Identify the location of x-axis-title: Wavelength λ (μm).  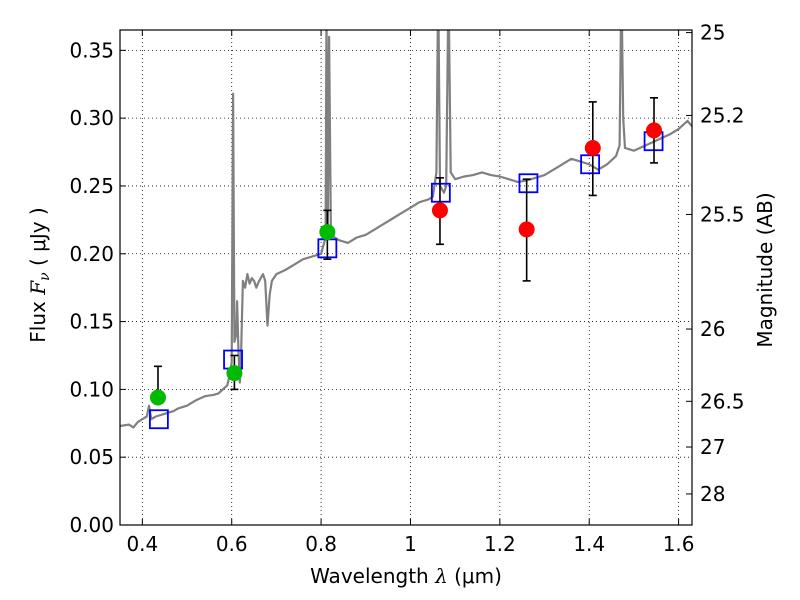
(406, 576).